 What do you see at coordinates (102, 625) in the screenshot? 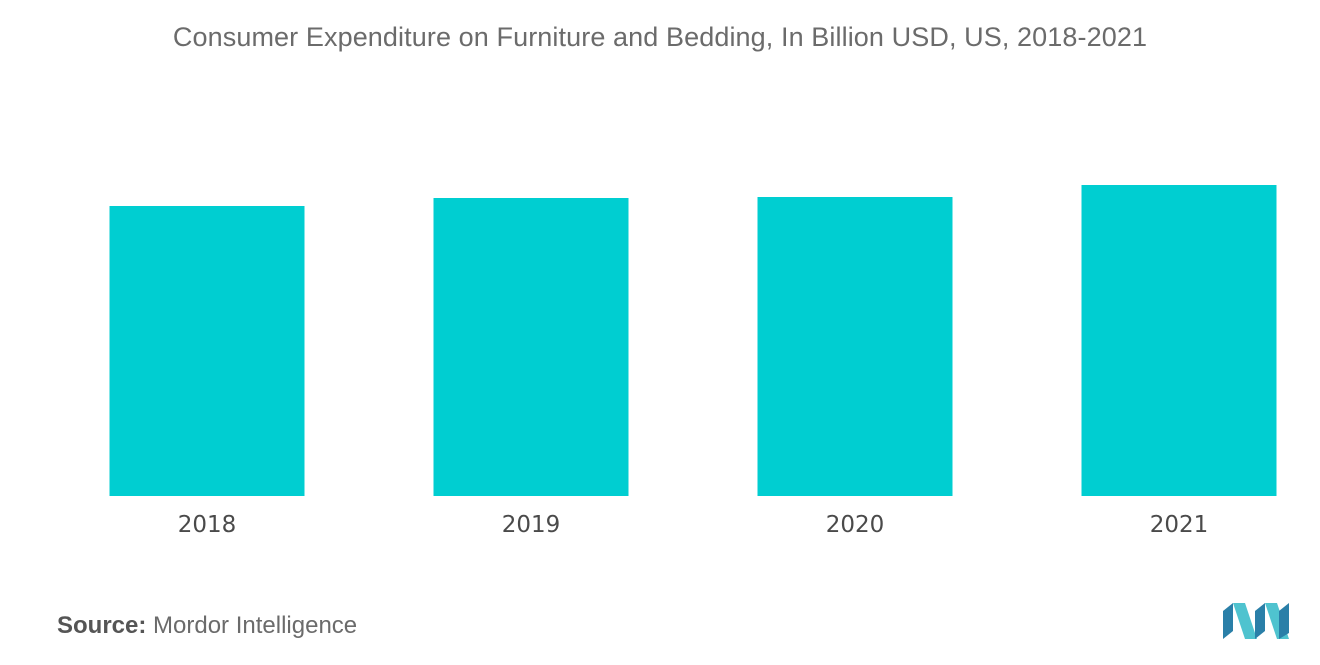
I see `source-label: Source:` at bounding box center [102, 625].